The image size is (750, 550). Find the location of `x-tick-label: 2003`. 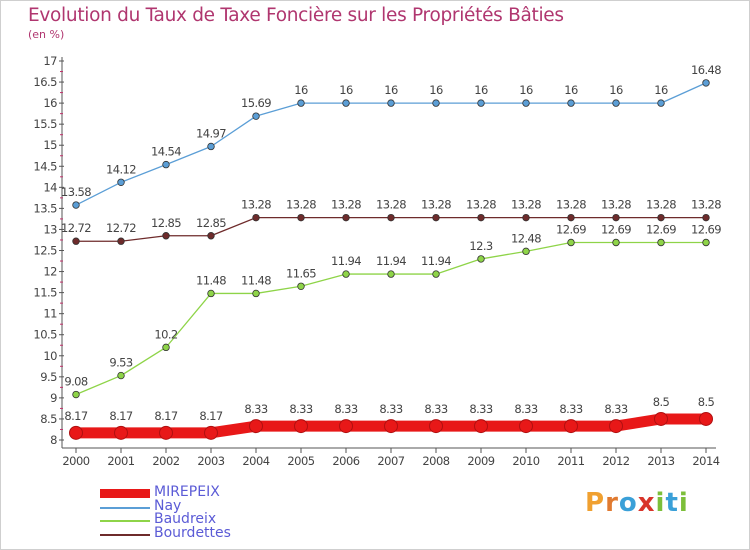

x-tick-label: 2003 is located at coordinates (210, 461).